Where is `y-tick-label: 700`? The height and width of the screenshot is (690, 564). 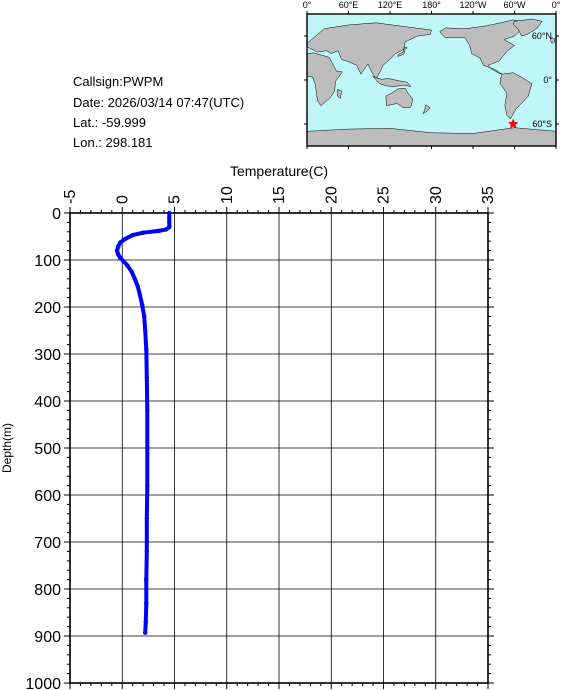 y-tick-label: 700 is located at coordinates (47, 543).